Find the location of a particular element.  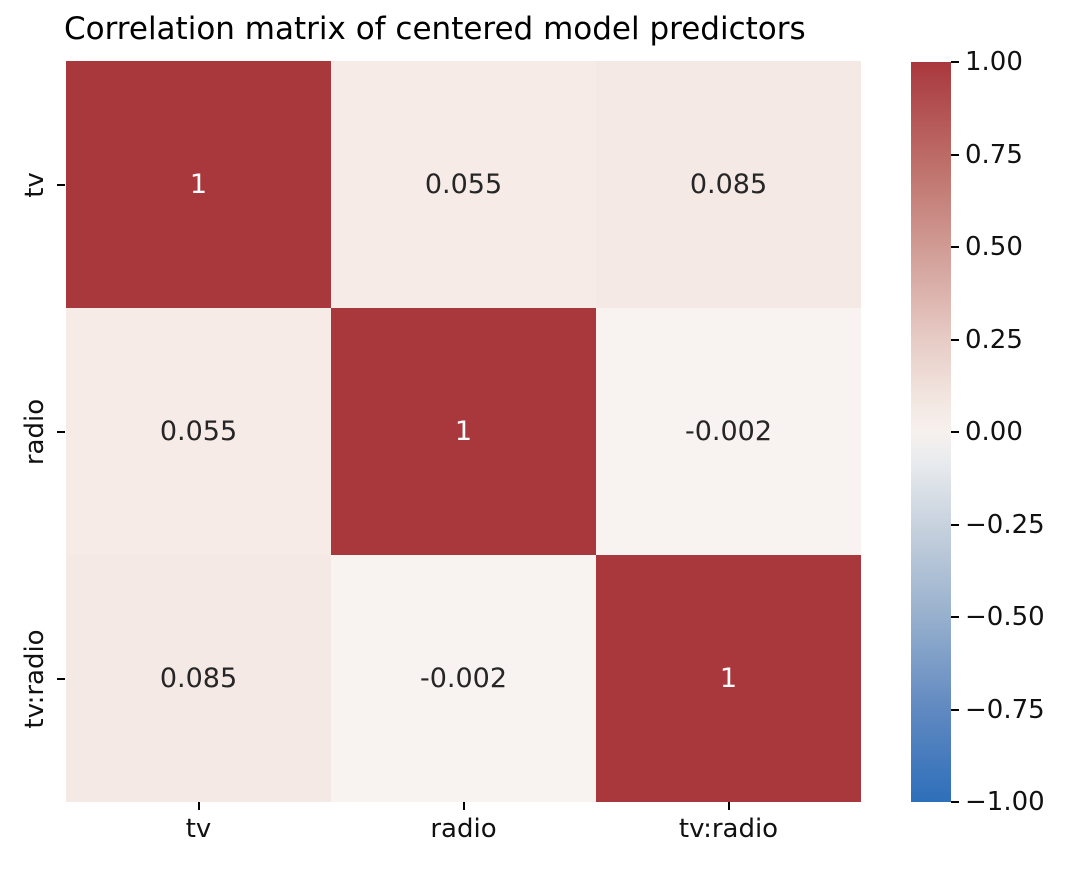

colorbar-ticklabel: 0.25 is located at coordinates (994, 339).